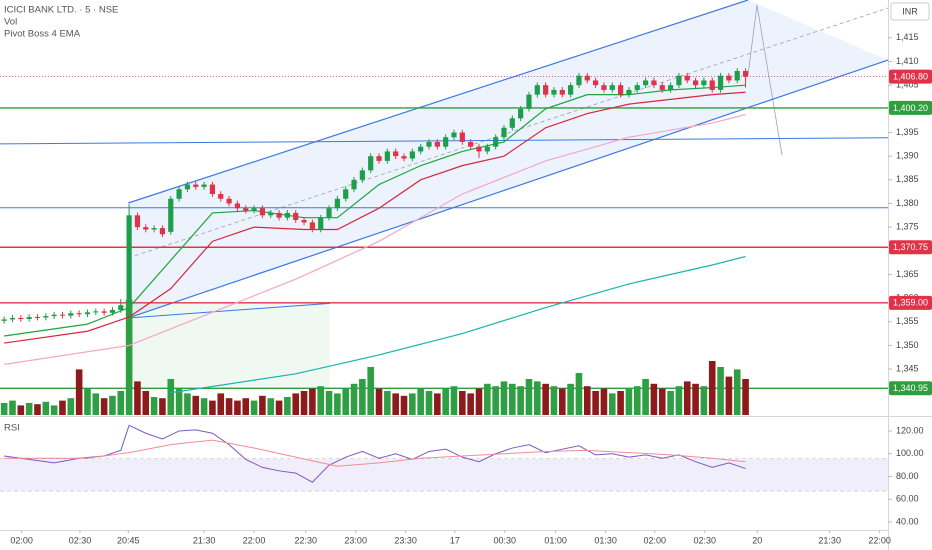 This screenshot has height=550, width=932. What do you see at coordinates (907, 203) in the screenshot?
I see `y-tick-label: 1,380` at bounding box center [907, 203].